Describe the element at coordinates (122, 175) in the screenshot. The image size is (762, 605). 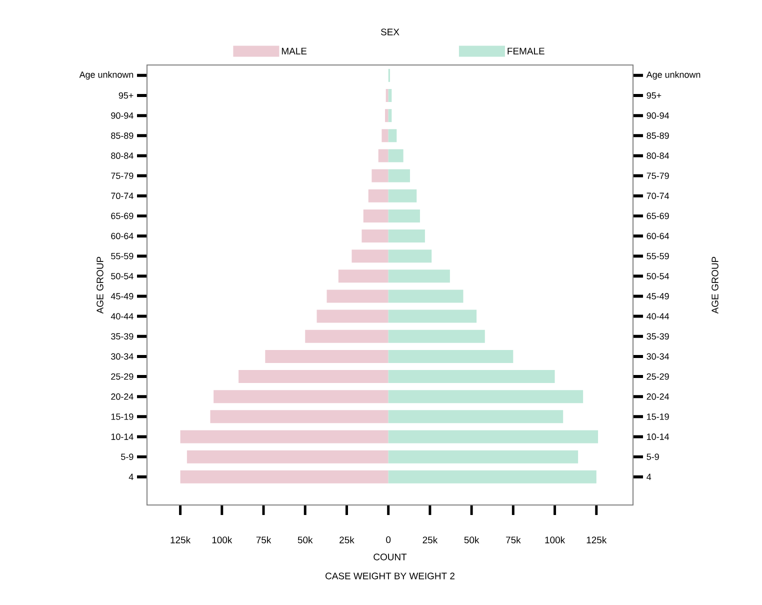
I see `category-label: 75-79` at that location.